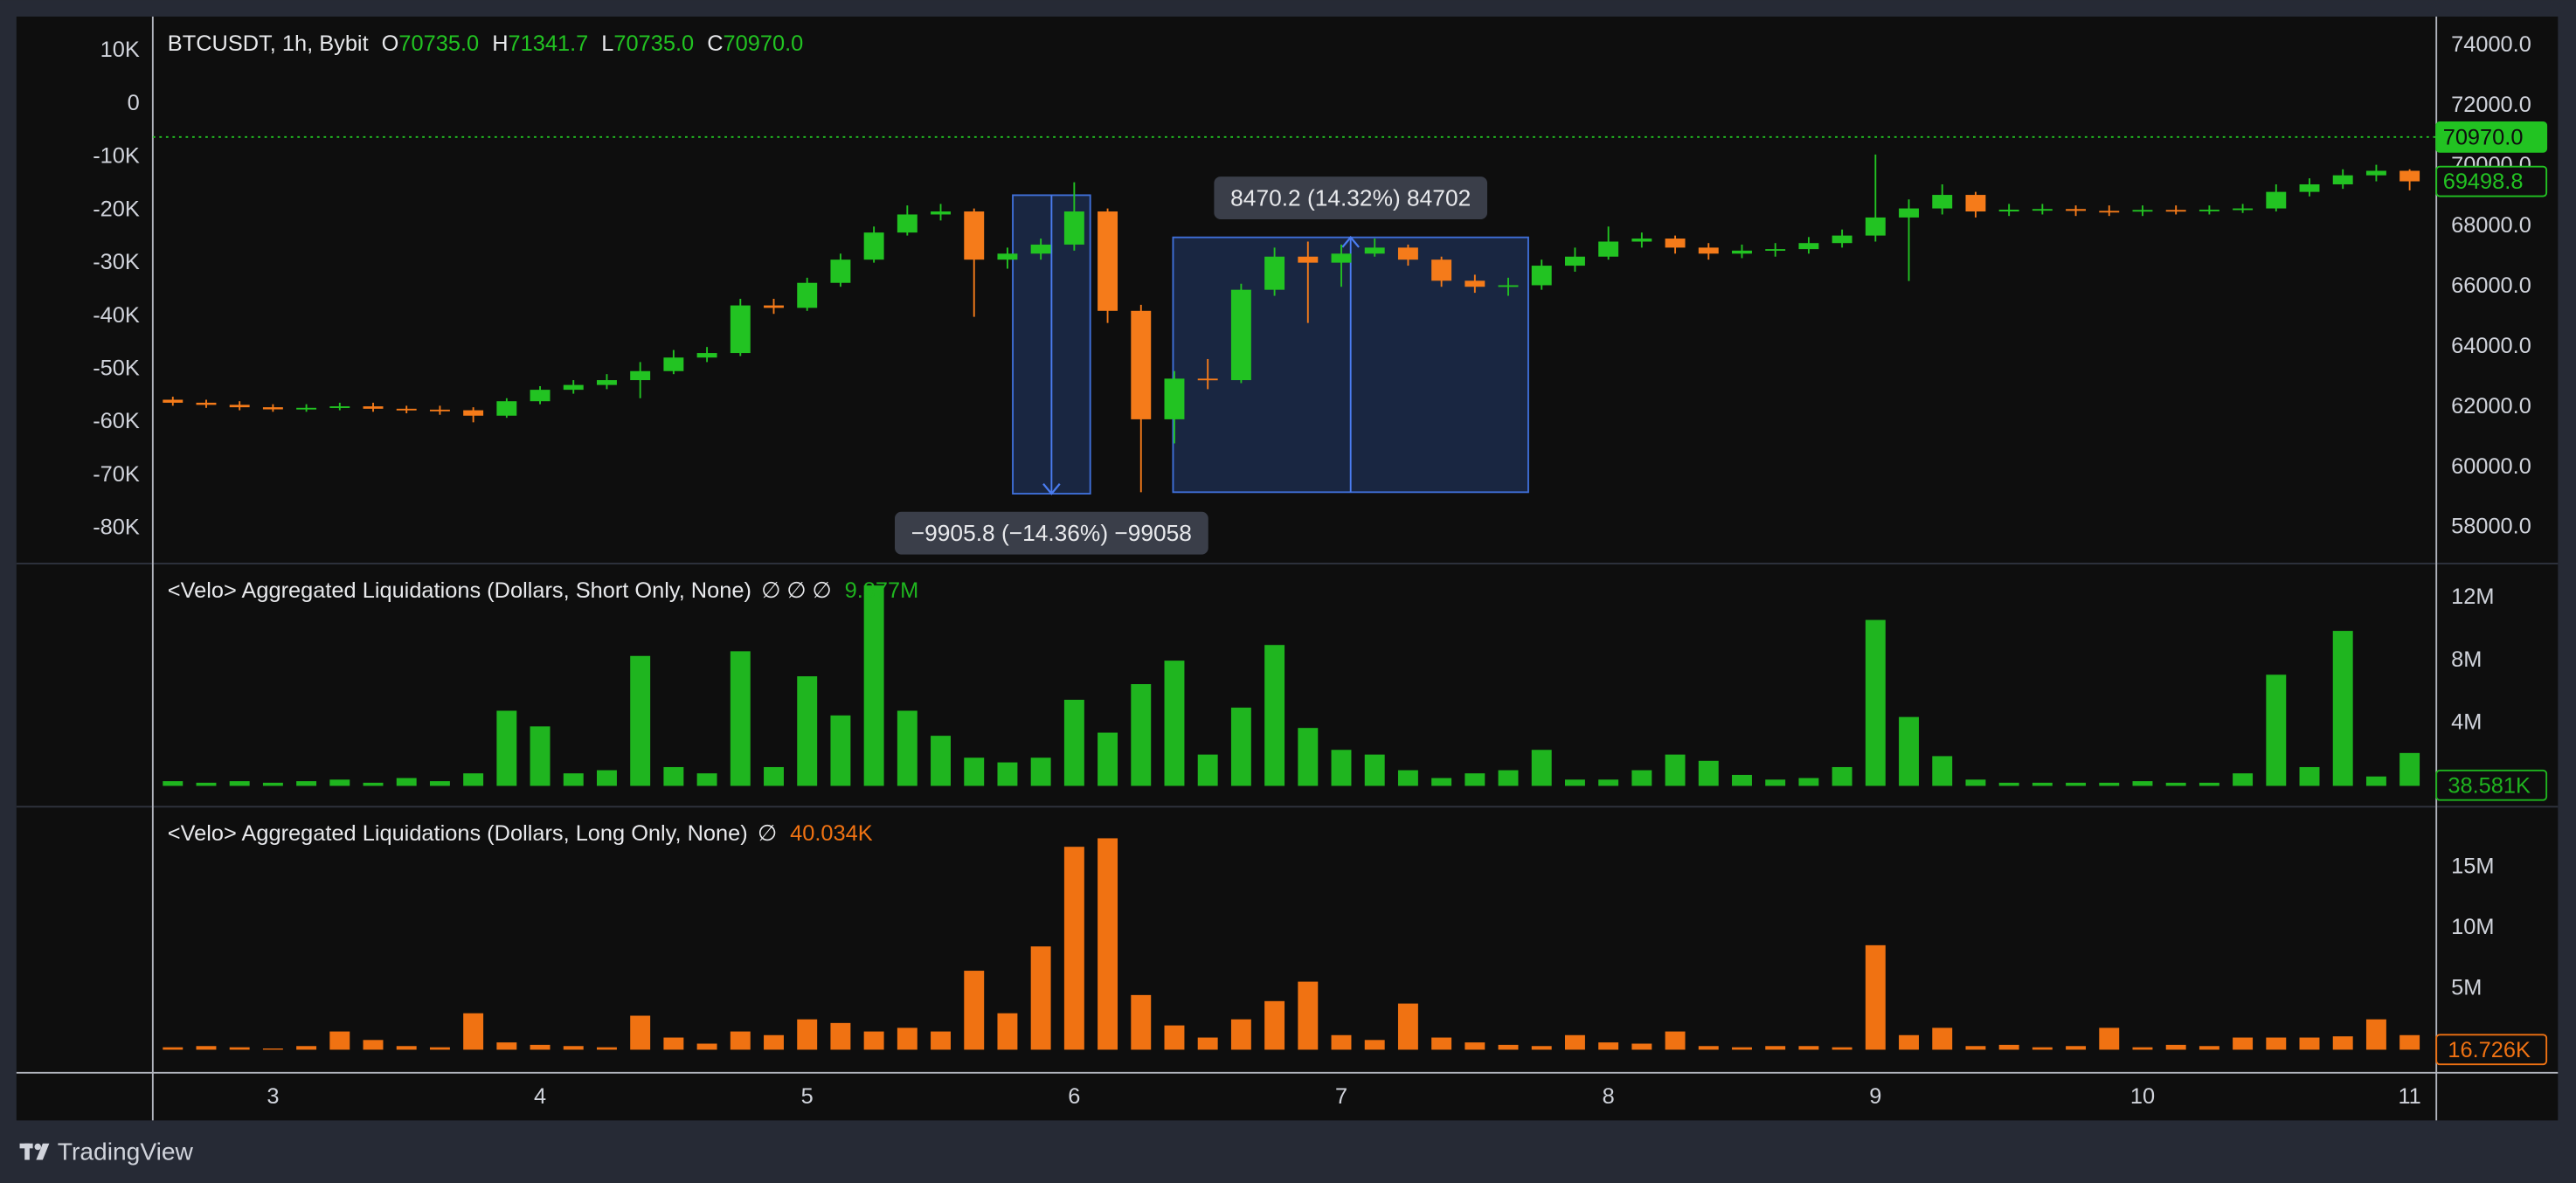 The height and width of the screenshot is (1183, 2576). What do you see at coordinates (2489, 1050) in the screenshot?
I see `last-value-label: 16.726K` at bounding box center [2489, 1050].